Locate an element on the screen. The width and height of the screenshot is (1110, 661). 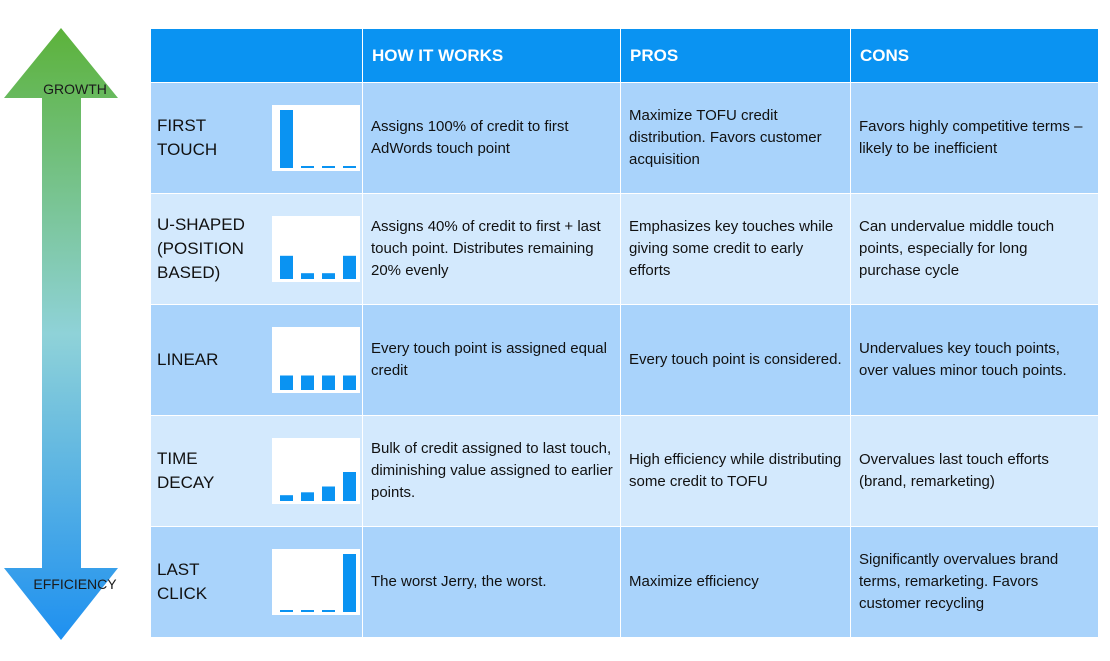
model-name-cell: U-SHAPED (POSITION BASED) is located at coordinates (256, 249).